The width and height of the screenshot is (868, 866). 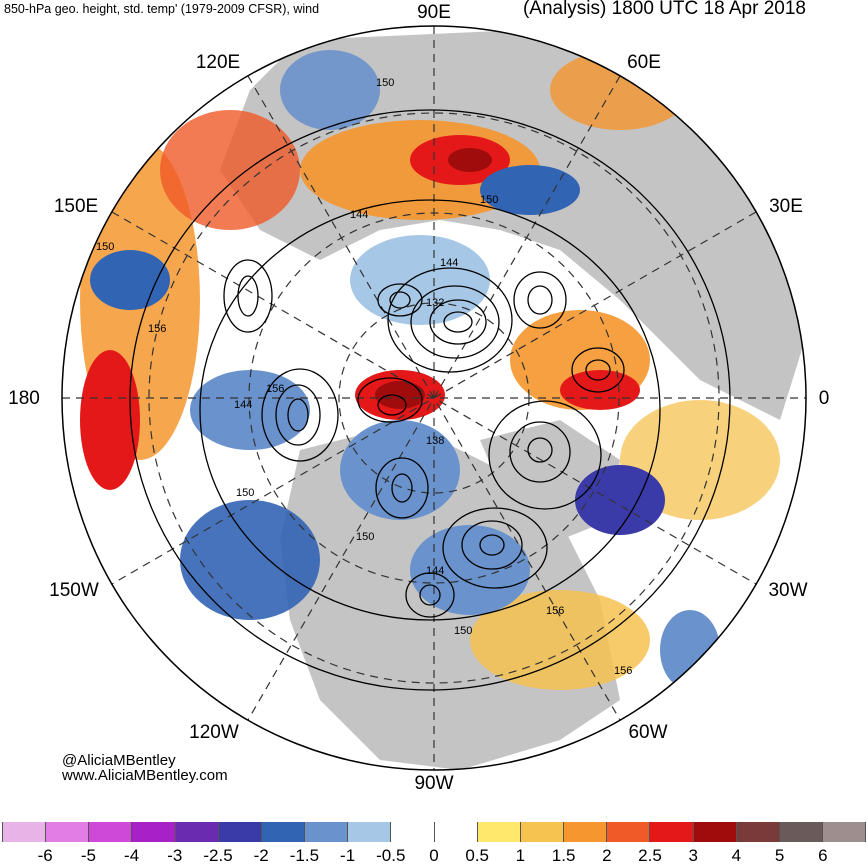 What do you see at coordinates (470, 160) in the screenshot?
I see `warm-anomaly-siberia-peak` at bounding box center [470, 160].